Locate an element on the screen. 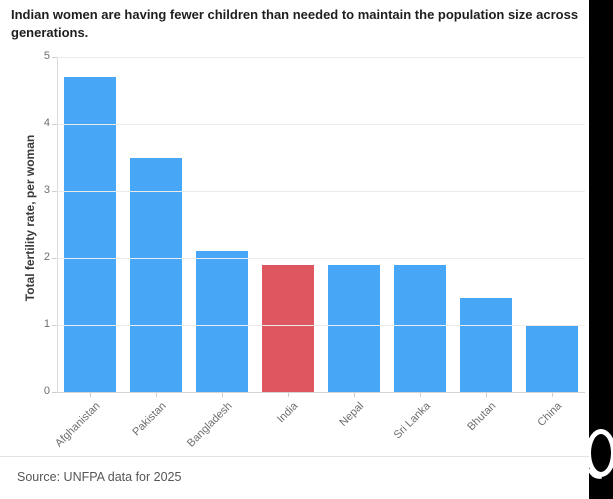 This screenshot has height=499, width=613. side-strip is located at coordinates (601, 249).